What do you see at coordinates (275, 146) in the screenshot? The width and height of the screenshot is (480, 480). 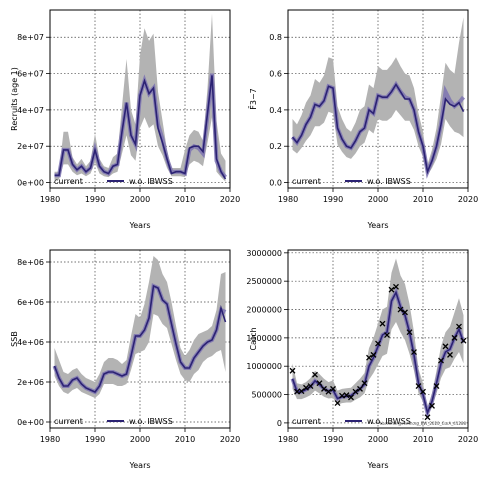 I see `y-tick-label: 0.2` at bounding box center [275, 146].